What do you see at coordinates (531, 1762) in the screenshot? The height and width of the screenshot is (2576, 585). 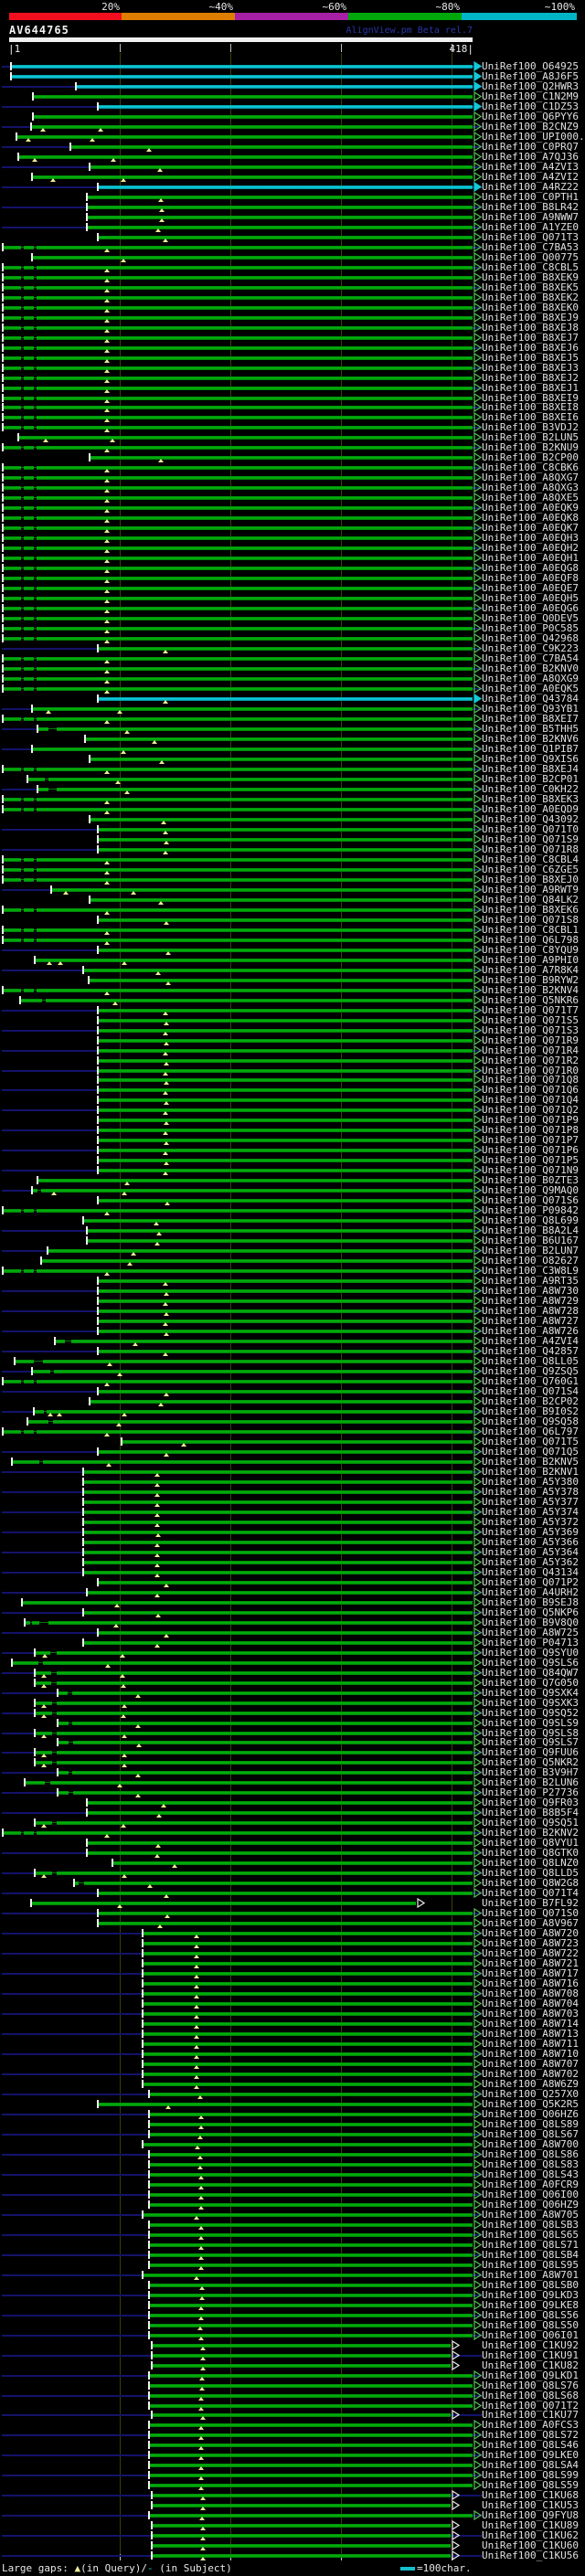 I see `hit-label: UniRef100_Q5NKR2` at bounding box center [531, 1762].